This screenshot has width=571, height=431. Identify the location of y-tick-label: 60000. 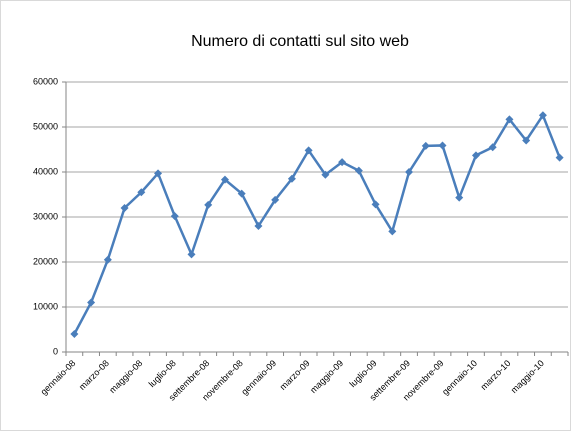
(45, 81).